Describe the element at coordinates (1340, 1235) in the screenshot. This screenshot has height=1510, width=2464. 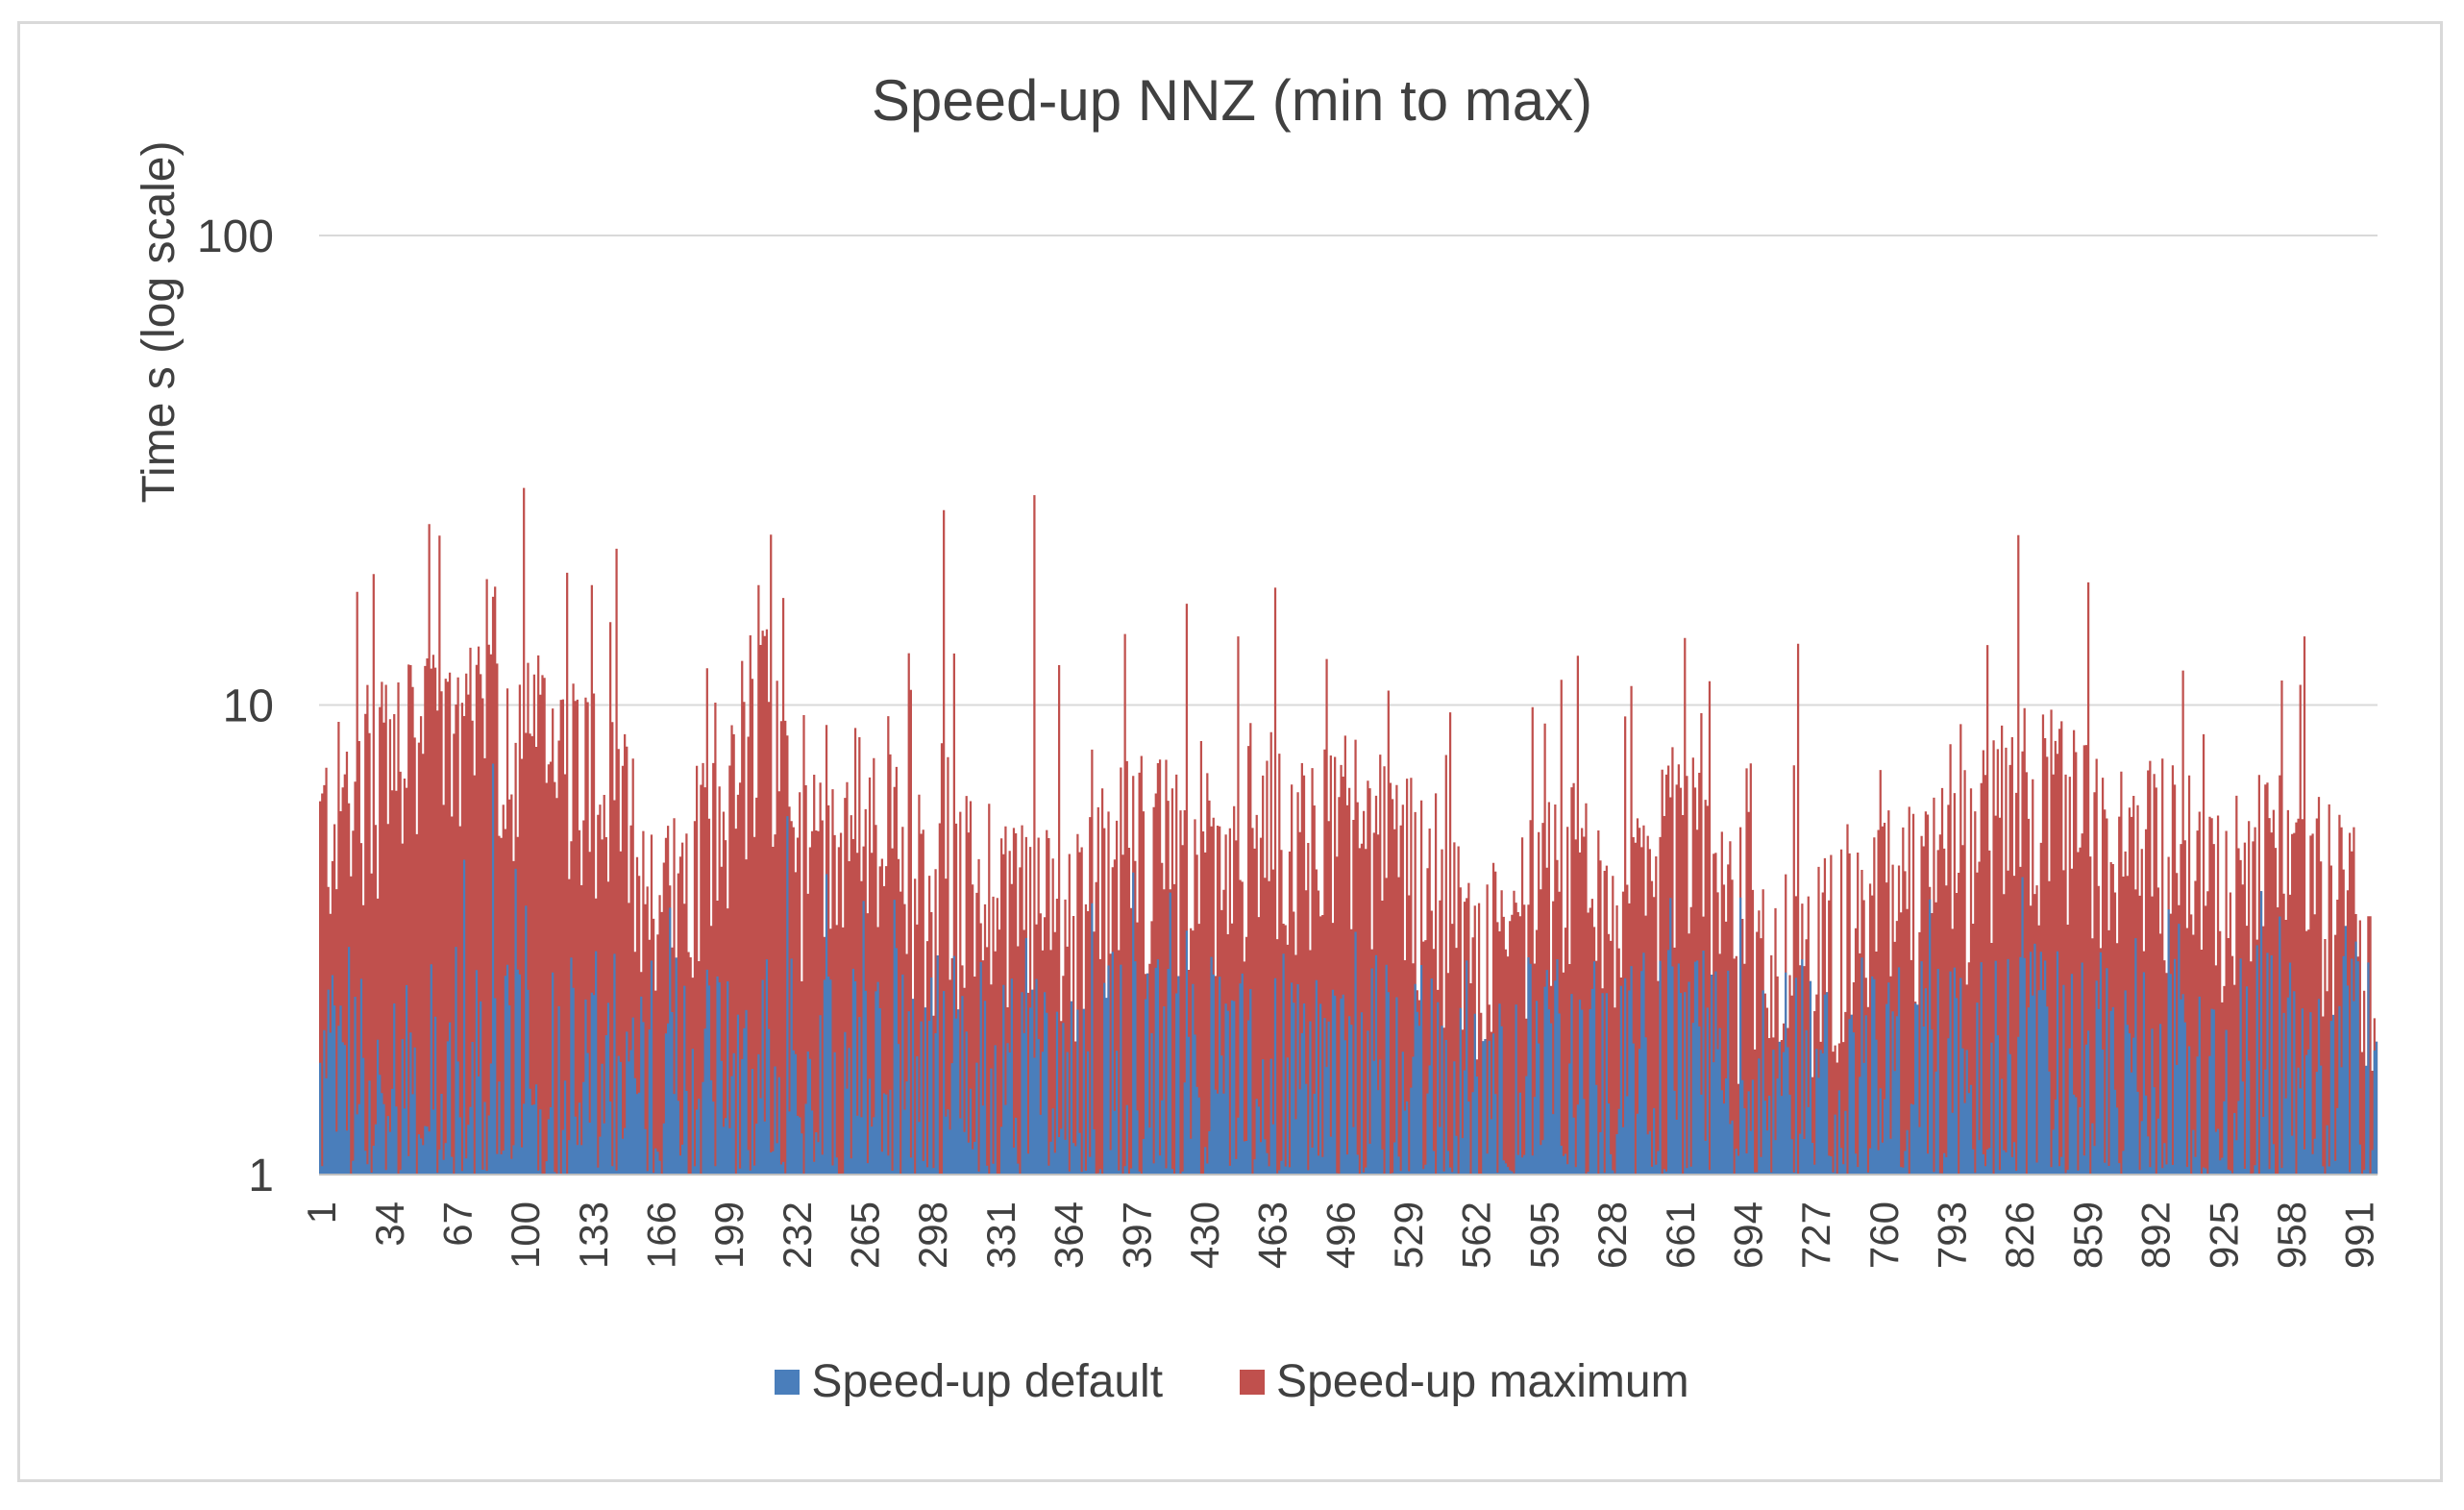
I see `x-tick-label: 496` at that location.